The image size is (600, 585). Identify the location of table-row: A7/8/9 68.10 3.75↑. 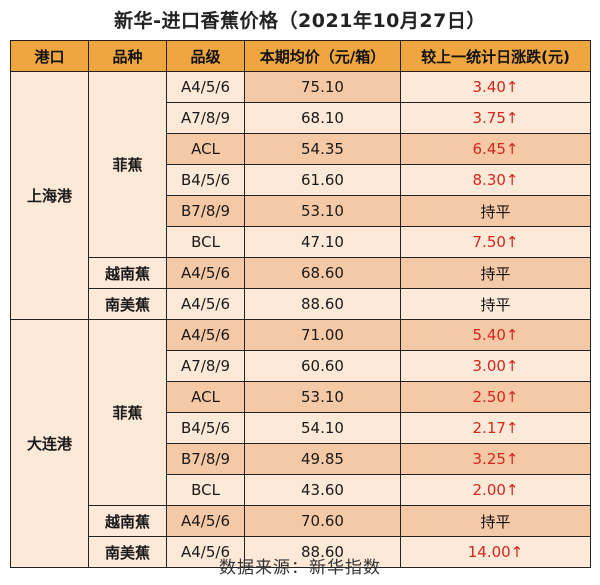
(301, 118).